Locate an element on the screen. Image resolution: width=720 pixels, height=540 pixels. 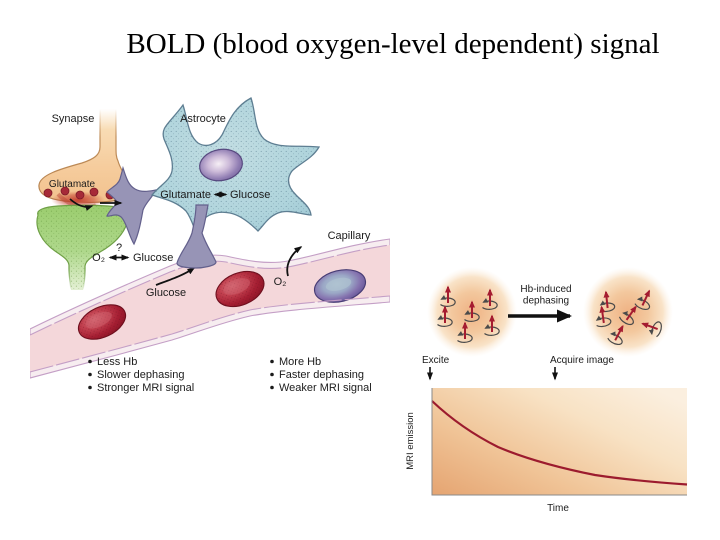
plot-background is located at coordinates (559, 441).